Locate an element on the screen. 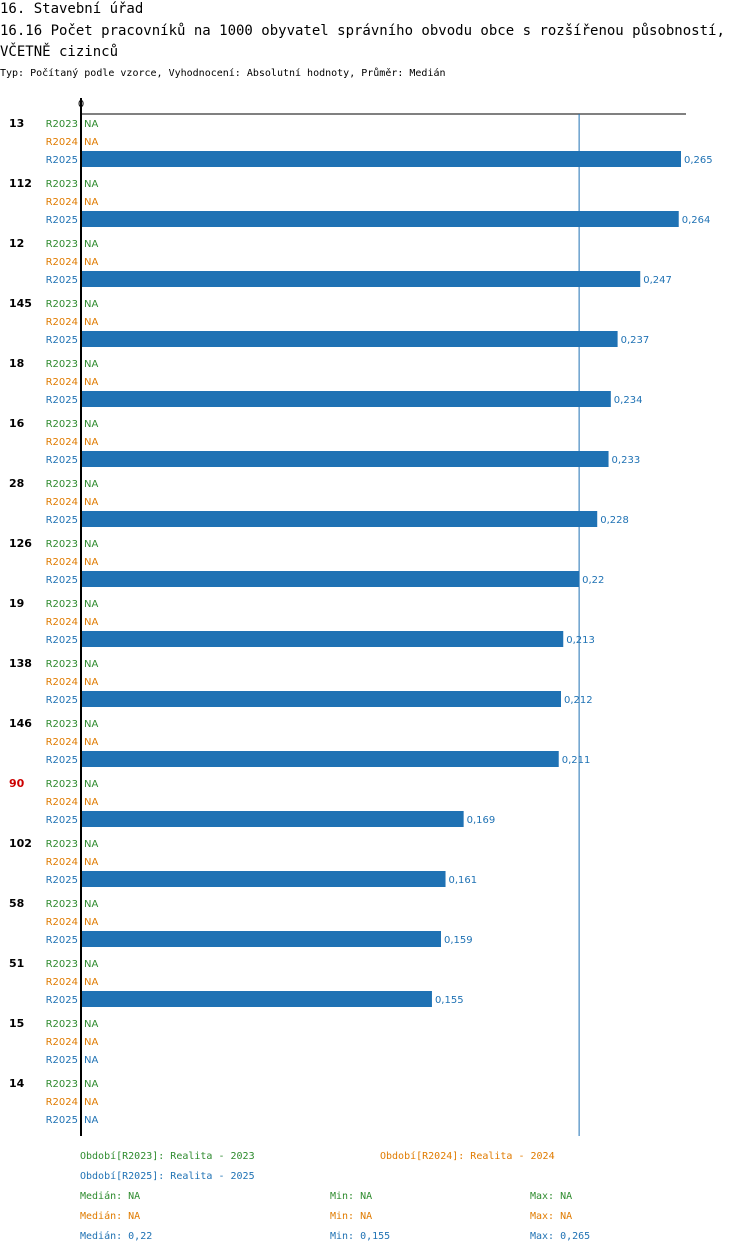 This screenshot has width=750, height=1254. value-label: 0,237 is located at coordinates (635, 340).